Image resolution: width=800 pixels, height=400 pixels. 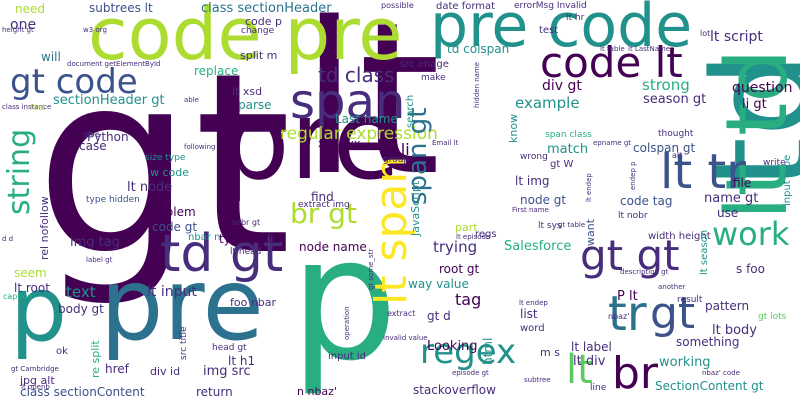 What do you see at coordinates (589, 187) in the screenshot?
I see `cloud-word-lt-endep-vertical: lt endep` at bounding box center [589, 187].